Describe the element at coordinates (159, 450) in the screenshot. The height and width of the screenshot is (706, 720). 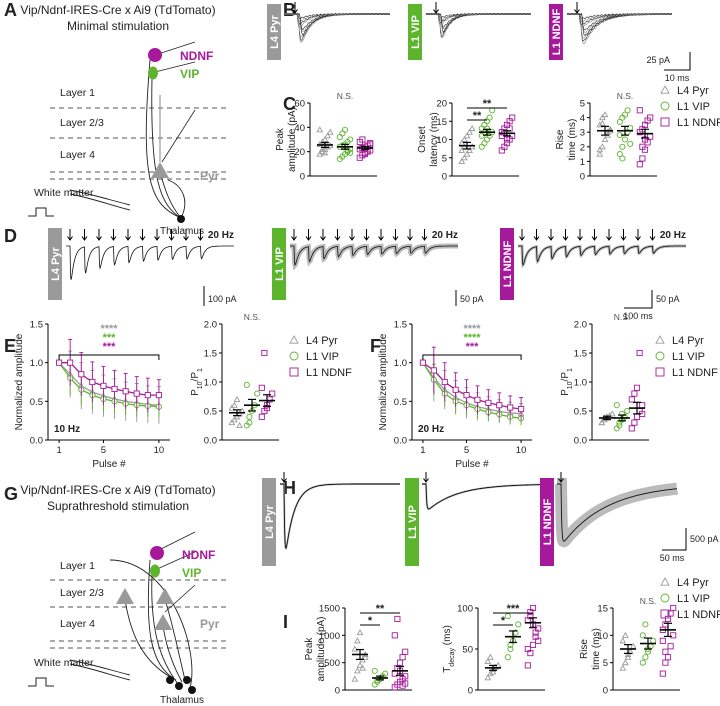
I see `x-tick-label: 10` at that location.